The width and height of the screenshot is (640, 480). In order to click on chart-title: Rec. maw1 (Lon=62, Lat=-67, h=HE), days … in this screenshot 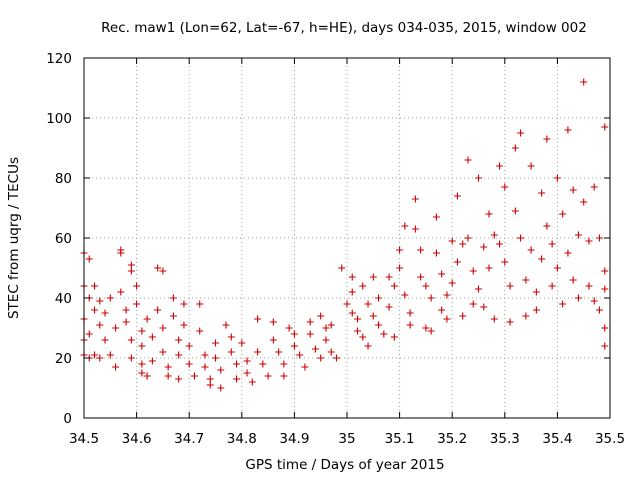, I will do `click(344, 28)`.